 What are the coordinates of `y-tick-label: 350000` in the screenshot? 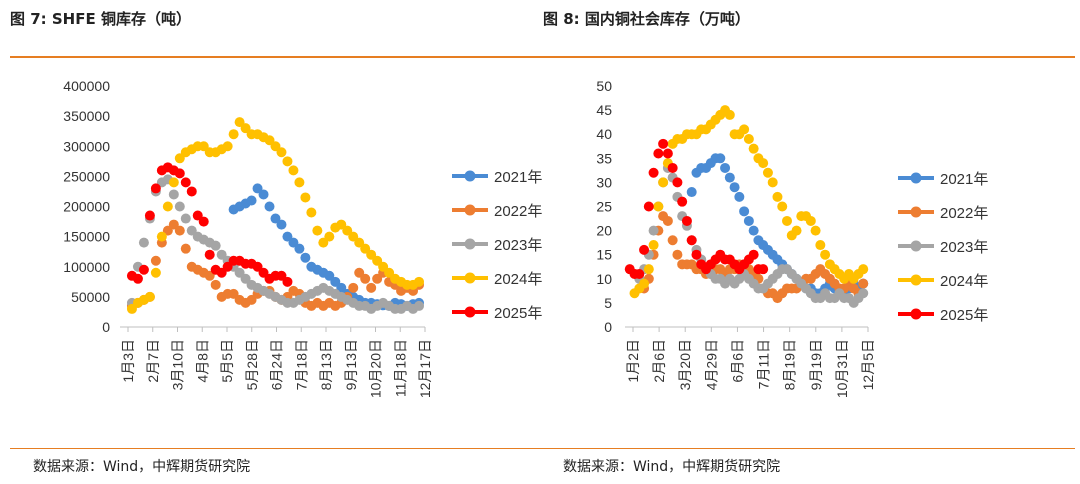 It's located at (86, 116).